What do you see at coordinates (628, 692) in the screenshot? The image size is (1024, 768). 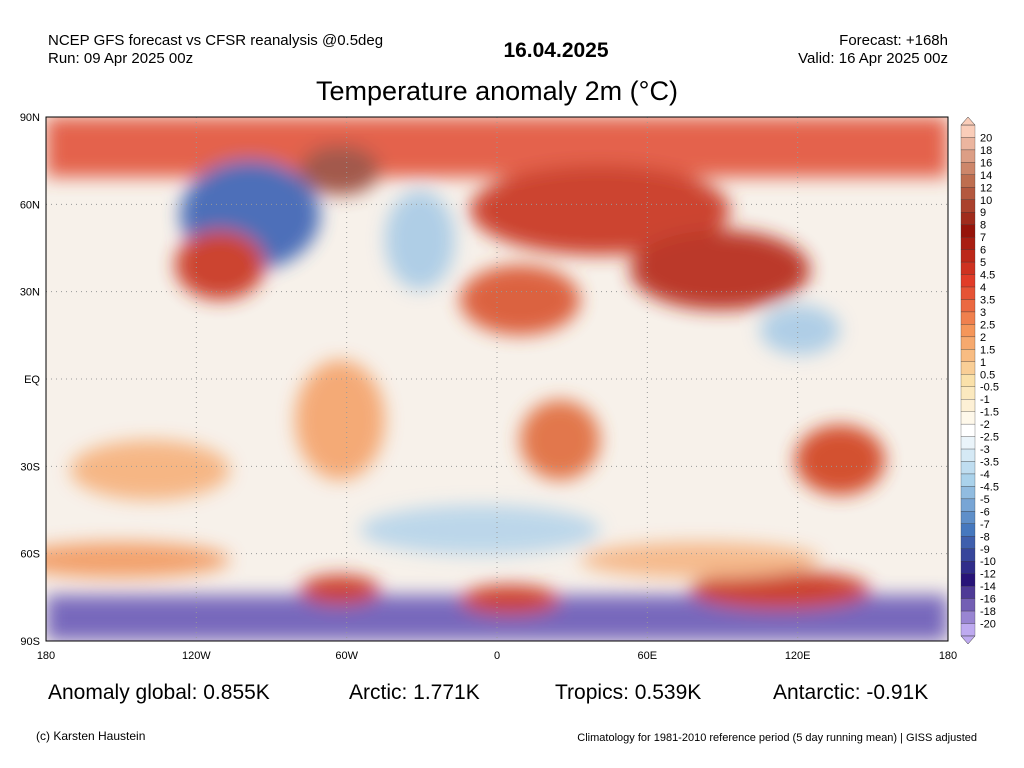 I see `stat-tropics: Tropics: 0.539K` at bounding box center [628, 692].